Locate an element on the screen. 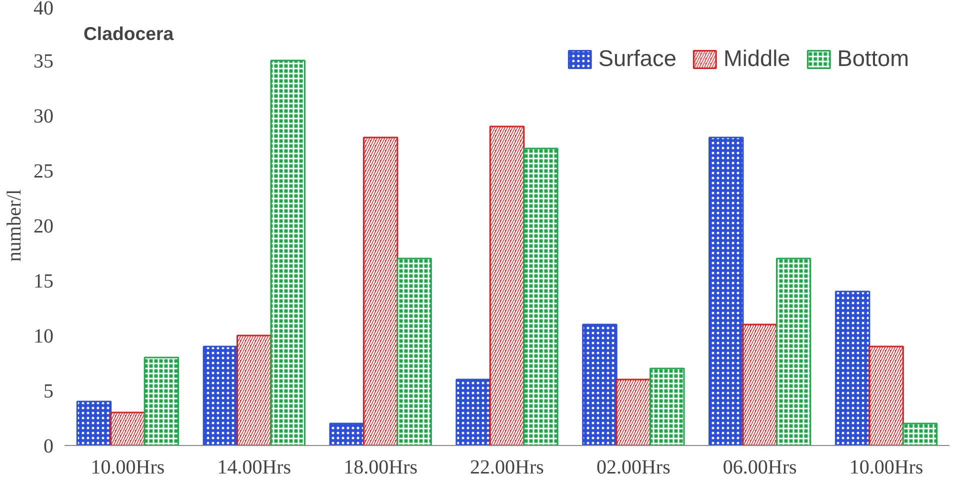 This screenshot has width=954, height=481. y-tick-label: 0 is located at coordinates (49, 447).